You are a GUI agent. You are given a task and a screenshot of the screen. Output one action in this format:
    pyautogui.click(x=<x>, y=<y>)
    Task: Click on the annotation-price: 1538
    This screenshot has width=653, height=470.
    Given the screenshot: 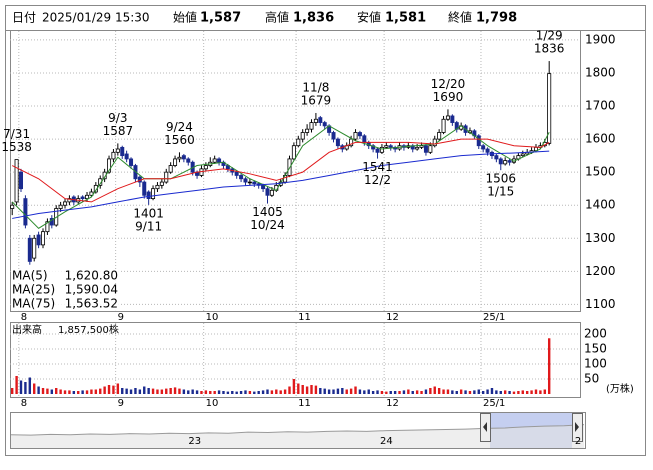 What is the action you would take?
    pyautogui.click(x=16, y=147)
    